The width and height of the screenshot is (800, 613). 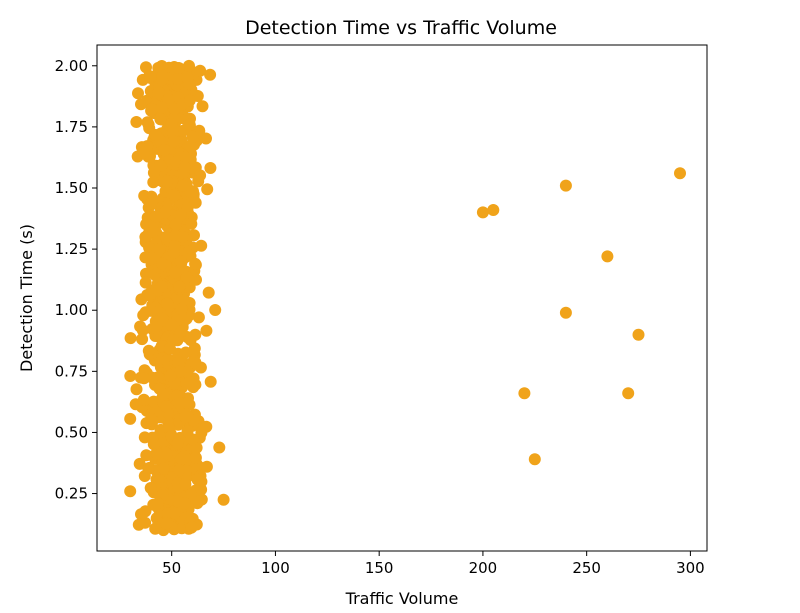 What do you see at coordinates (71, 127) in the screenshot?
I see `y-tick-label: 1.75` at bounding box center [71, 127].